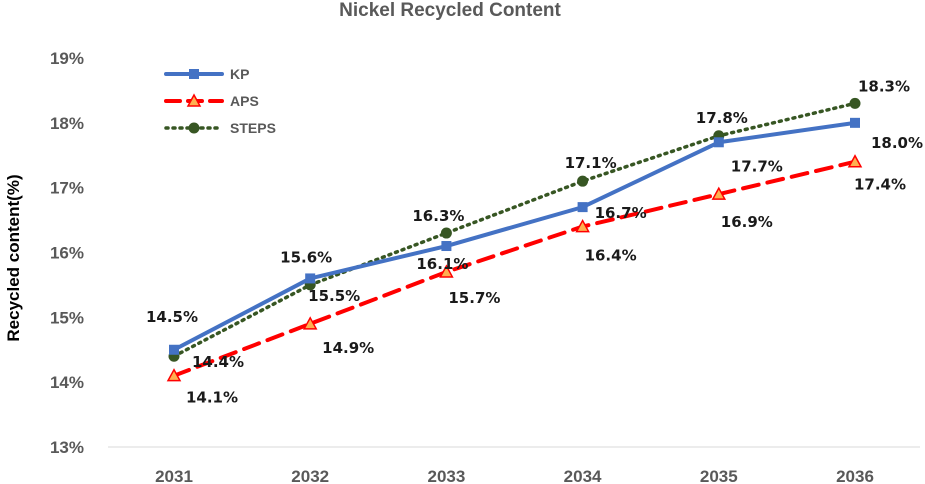  What do you see at coordinates (253, 128) in the screenshot?
I see `legend-label-steps: STEPS` at bounding box center [253, 128].